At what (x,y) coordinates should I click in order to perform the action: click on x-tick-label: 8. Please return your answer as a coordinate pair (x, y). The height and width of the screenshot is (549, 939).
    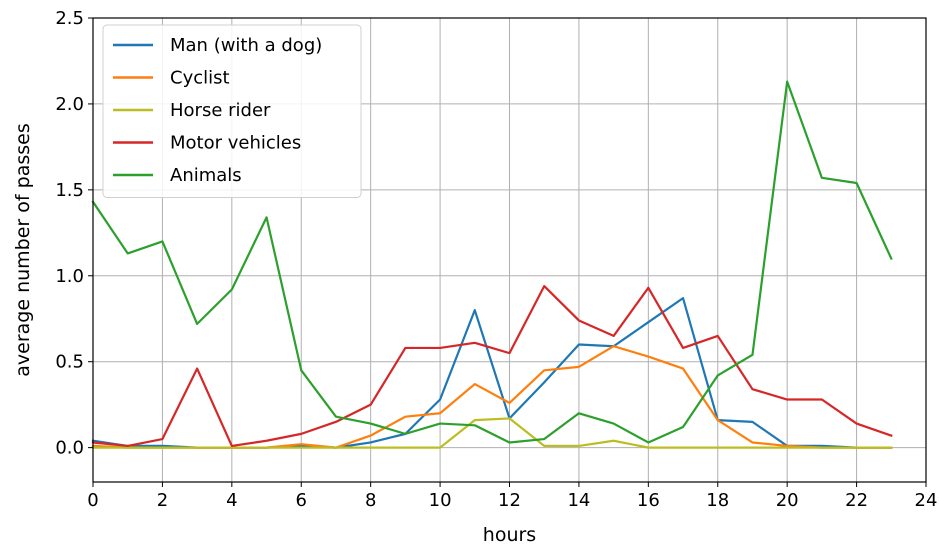
    Looking at the image, I should click on (370, 500).